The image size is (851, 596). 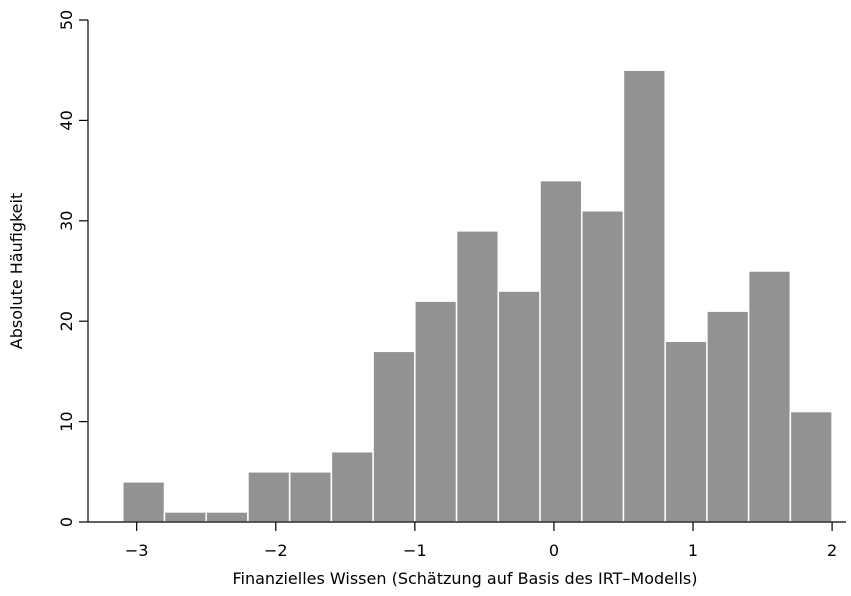 What do you see at coordinates (832, 550) in the screenshot?
I see `x-tick-label: 2` at bounding box center [832, 550].